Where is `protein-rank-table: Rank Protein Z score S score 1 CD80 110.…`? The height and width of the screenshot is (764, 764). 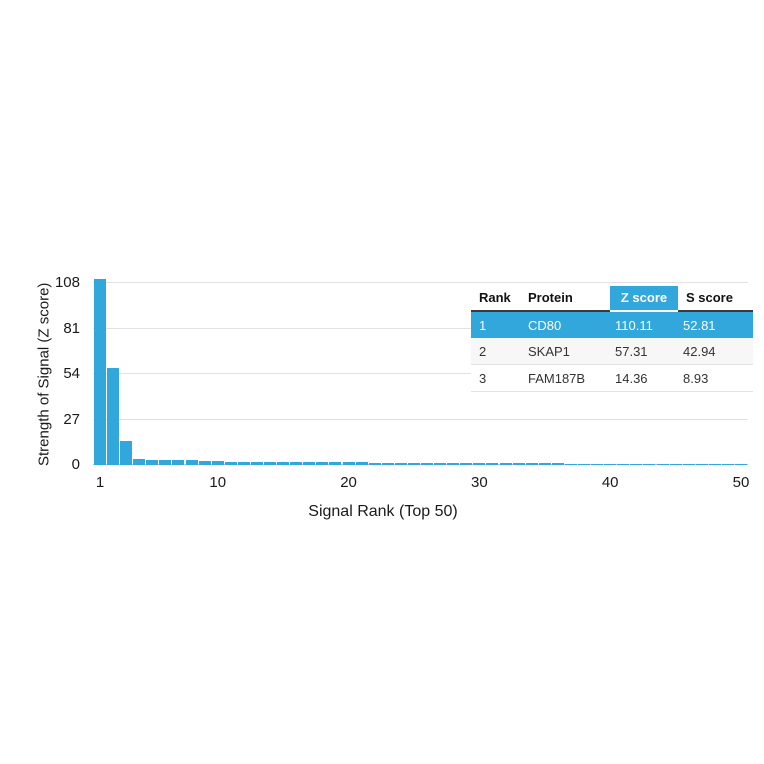 protein-rank-table: Rank Protein Z score S score 1 CD80 110.… is located at coordinates (612, 339).